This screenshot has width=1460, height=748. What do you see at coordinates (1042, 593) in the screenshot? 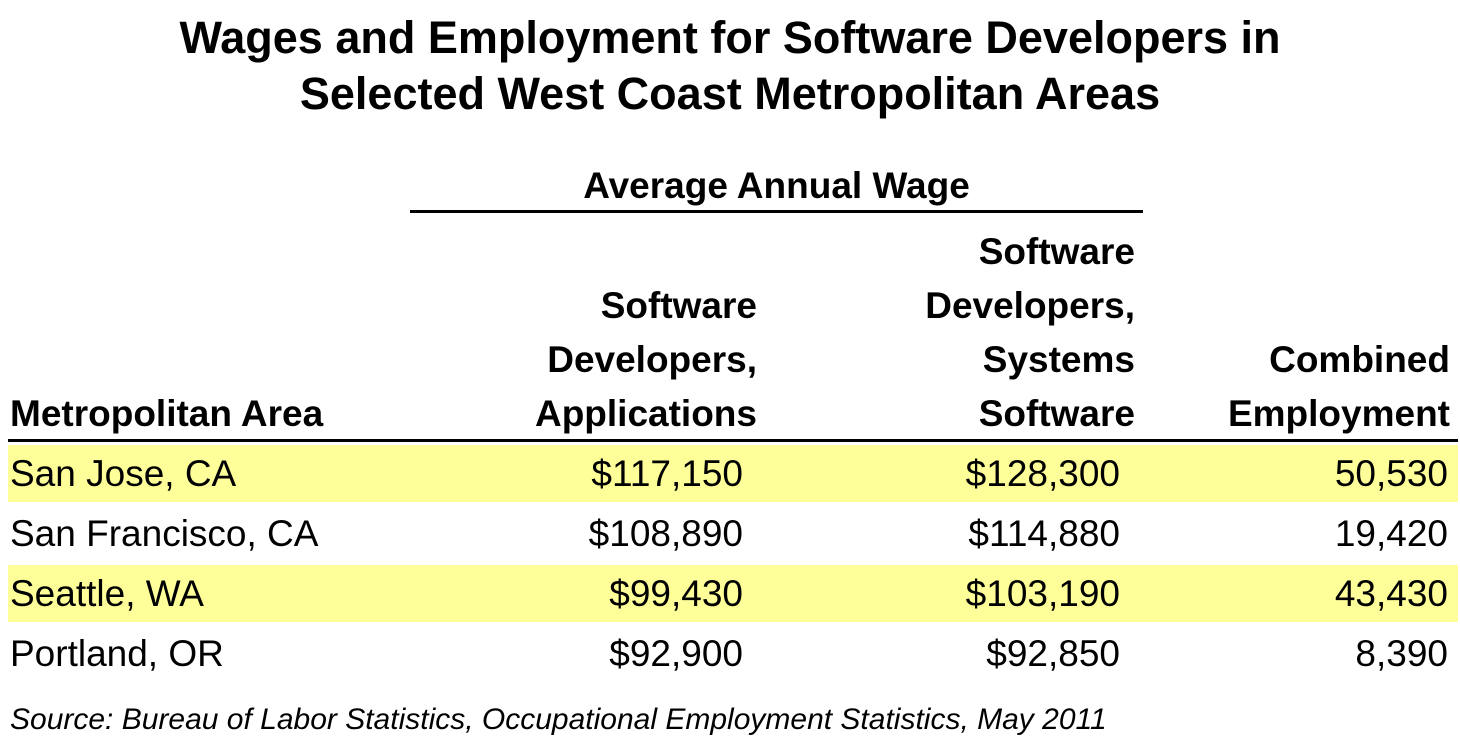
I see `cell-systems-software-wage: $103,190` at bounding box center [1042, 593].